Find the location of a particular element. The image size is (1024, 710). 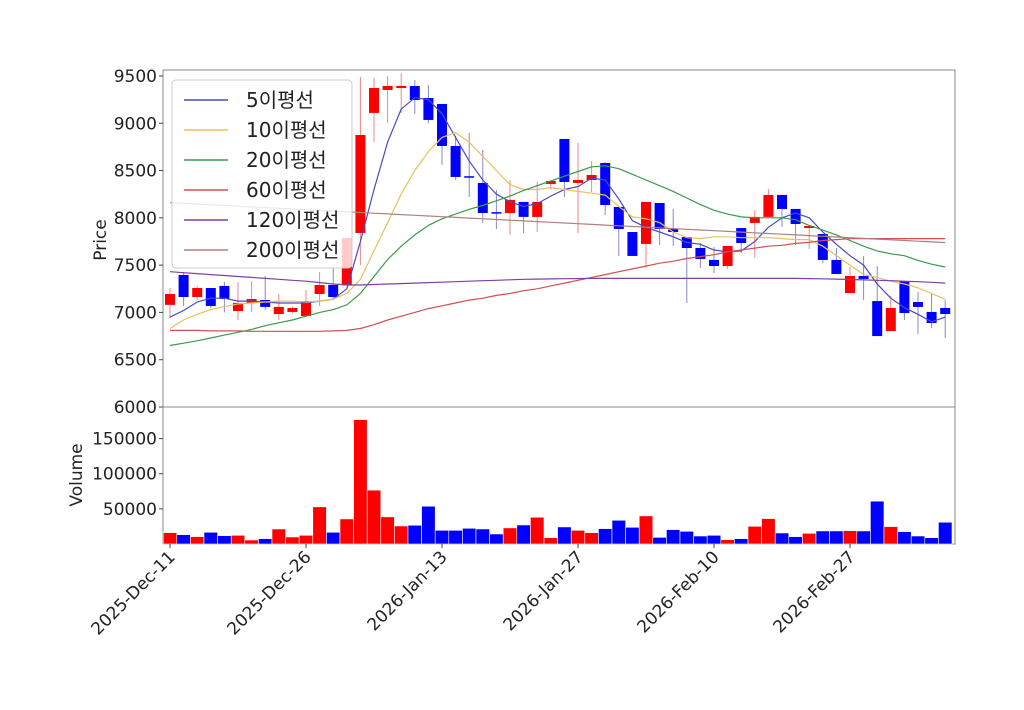

volume-y-tick-label: 150000 is located at coordinates (124, 440).